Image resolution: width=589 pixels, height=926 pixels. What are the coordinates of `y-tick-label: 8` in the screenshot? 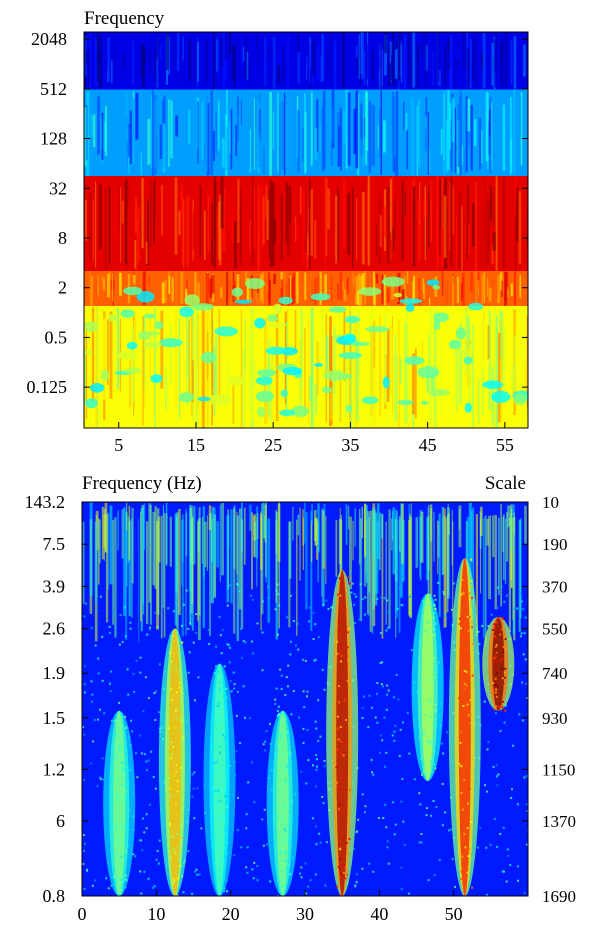 It's located at (62, 238).